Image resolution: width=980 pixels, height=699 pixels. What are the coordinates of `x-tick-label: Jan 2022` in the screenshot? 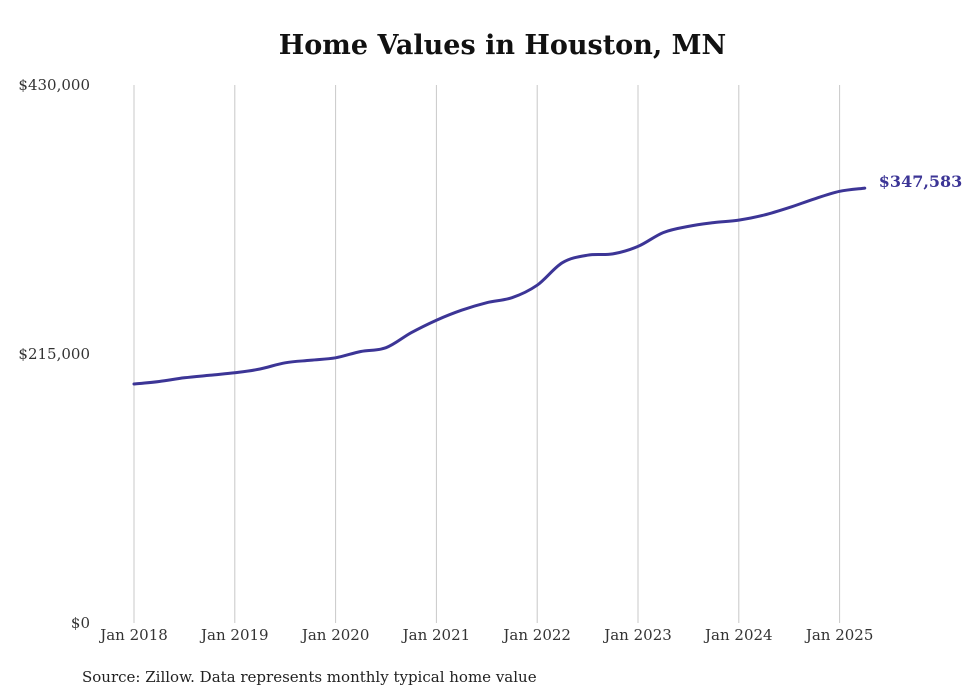 It's located at (536, 635).